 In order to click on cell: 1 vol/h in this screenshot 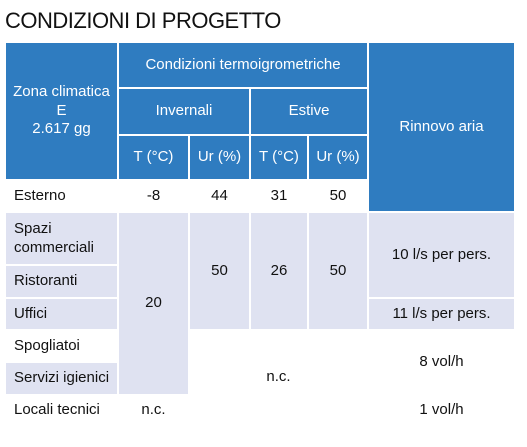, I will do `click(441, 410)`.